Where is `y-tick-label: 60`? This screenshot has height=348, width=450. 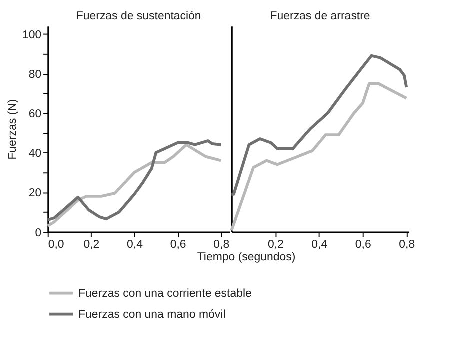 y-tick-label: 60 is located at coordinates (35, 114).